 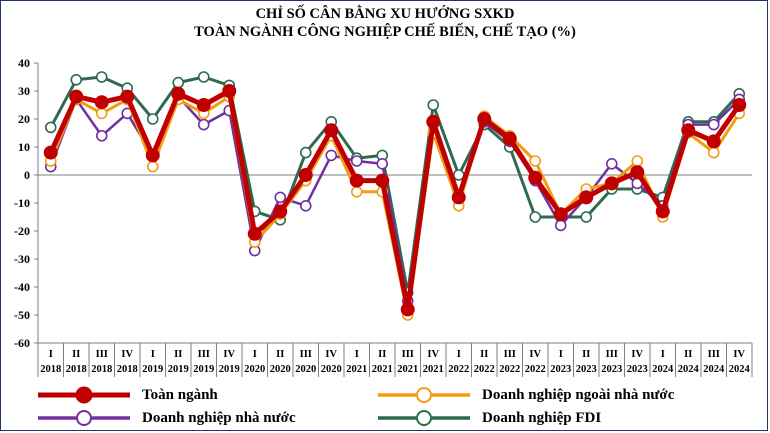 What do you see at coordinates (424, 395) in the screenshot?
I see `legend-swatch-ngoai-nha-nuoc` at bounding box center [424, 395].